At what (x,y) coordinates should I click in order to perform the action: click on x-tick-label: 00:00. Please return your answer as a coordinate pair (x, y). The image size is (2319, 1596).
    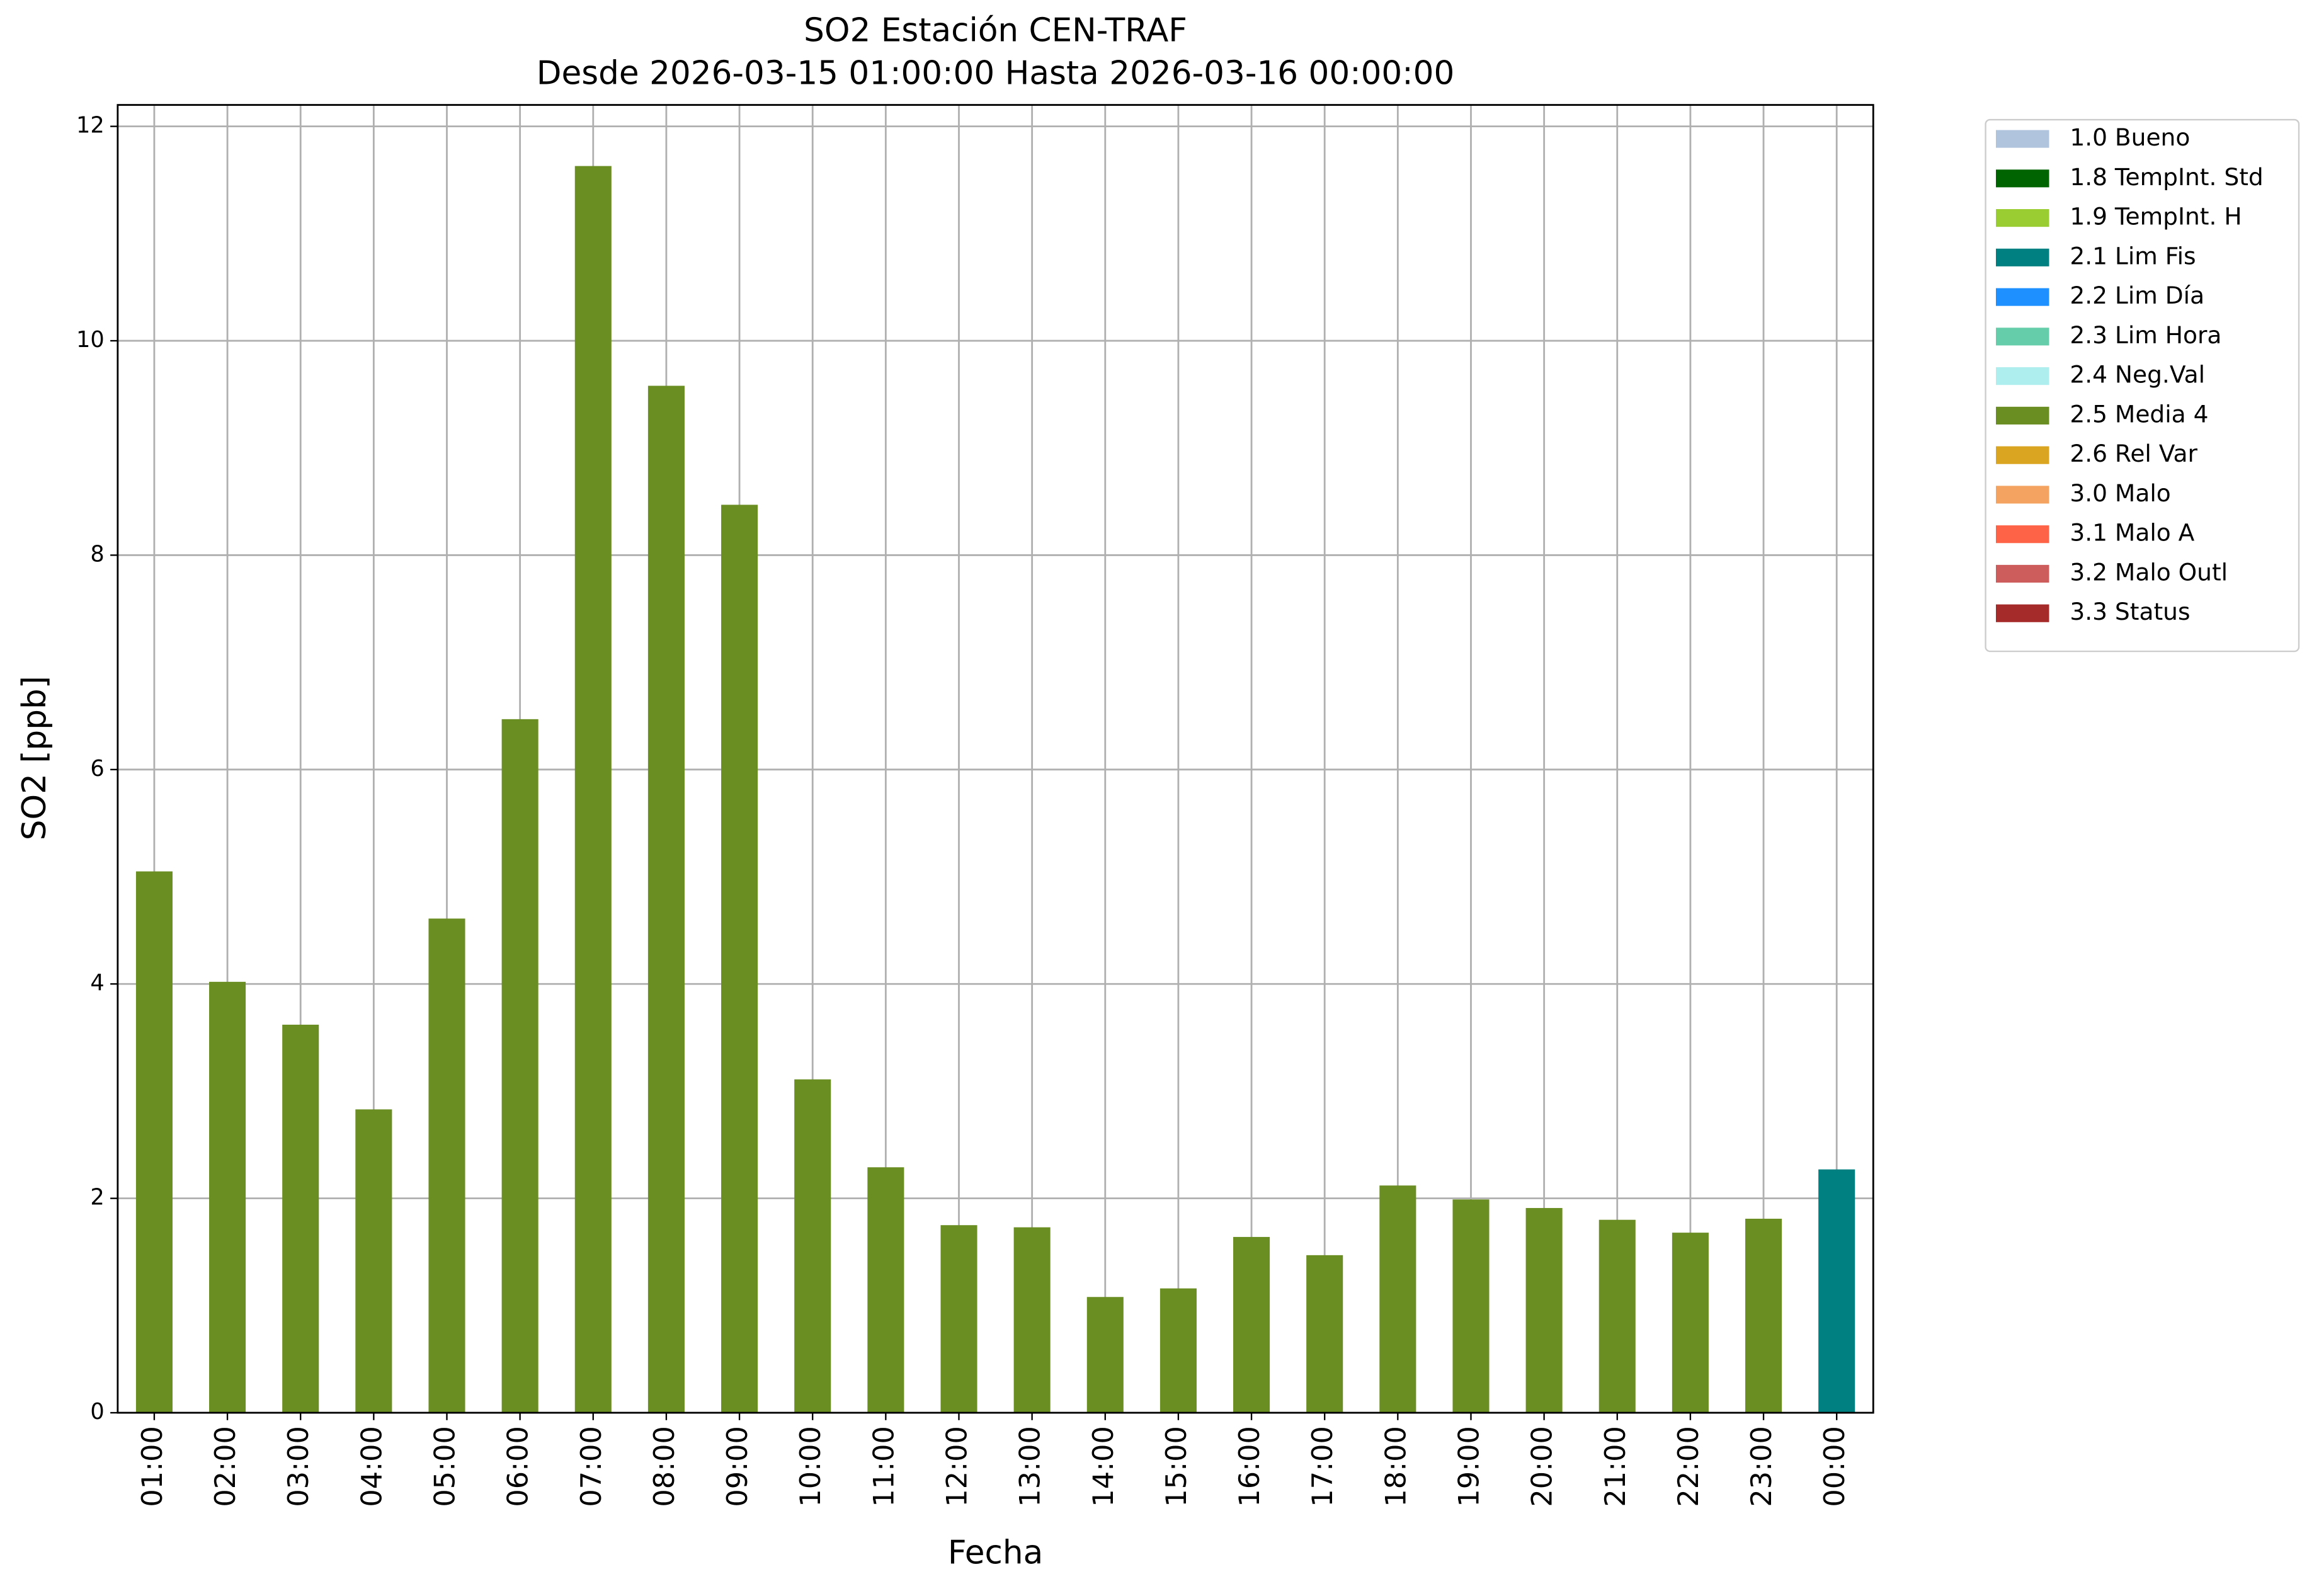
    Looking at the image, I should click on (1834, 1466).